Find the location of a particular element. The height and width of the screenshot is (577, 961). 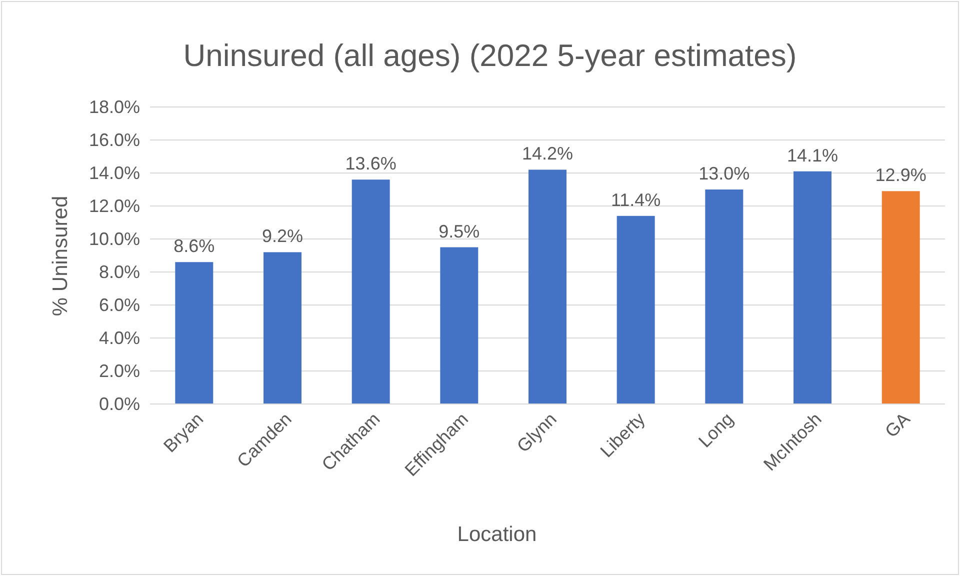

y-tick-label: 2.0% is located at coordinates (119, 370).